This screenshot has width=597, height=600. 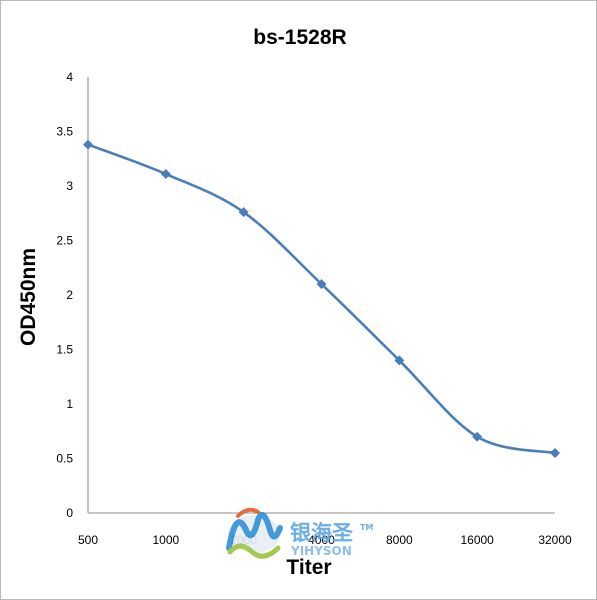 I want to click on y-tick-label: 2, so click(x=69, y=295).